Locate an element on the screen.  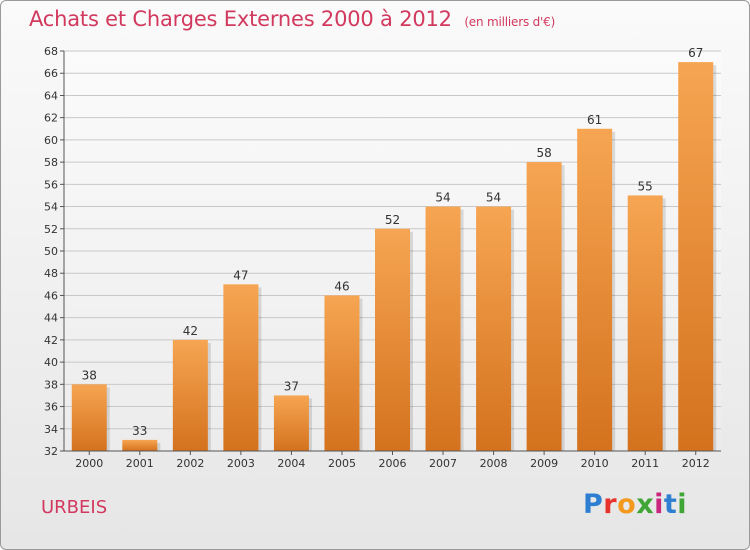
y-tick-label: 52 is located at coordinates (51, 229).